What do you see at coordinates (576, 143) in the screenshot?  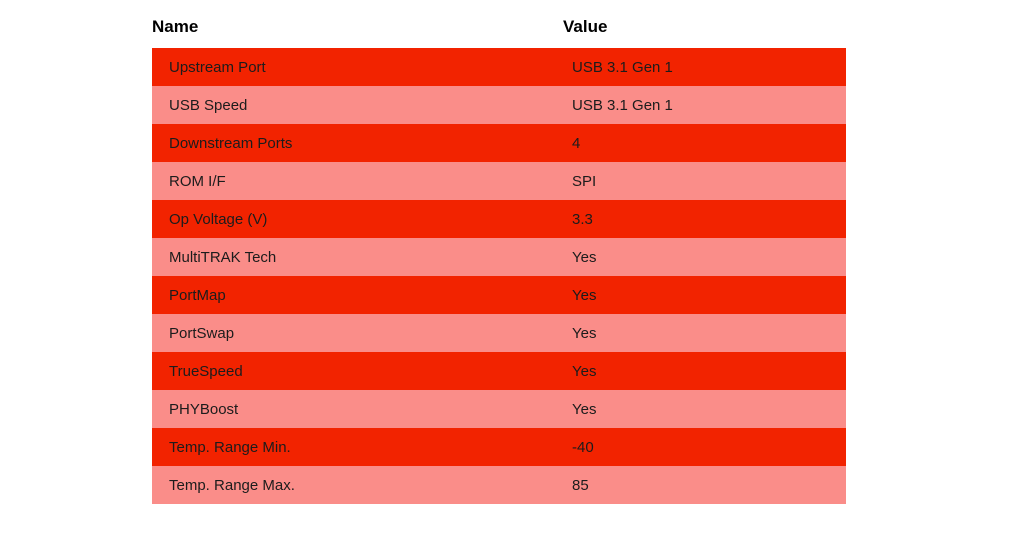 I see `spec-value-cell: 4` at bounding box center [576, 143].